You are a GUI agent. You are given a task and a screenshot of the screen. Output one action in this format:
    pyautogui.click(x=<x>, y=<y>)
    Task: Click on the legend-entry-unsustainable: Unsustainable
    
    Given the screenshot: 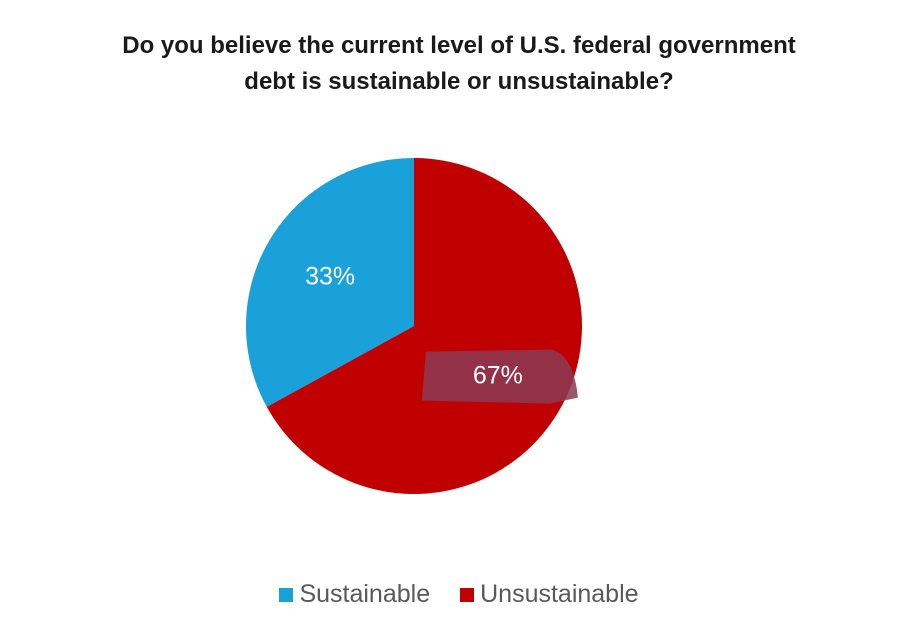 What is the action you would take?
    pyautogui.click(x=549, y=594)
    